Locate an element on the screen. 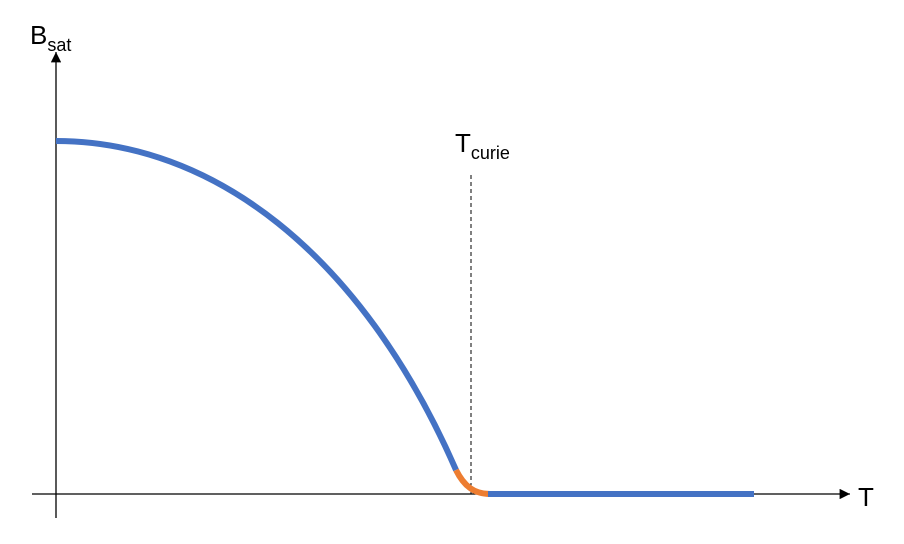  y-axis-label: Bsat is located at coordinates (50, 37).